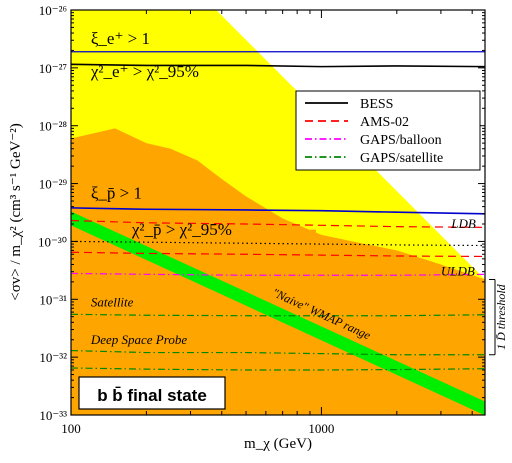 The height and width of the screenshot is (463, 512). I want to click on legend-label: BESS, so click(376, 104).